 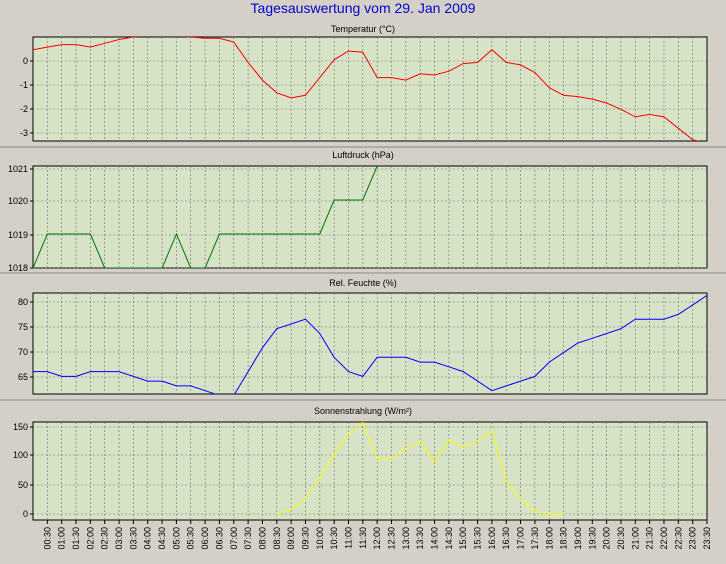 I want to click on x-tick-label: 21:30, so click(x=650, y=538).